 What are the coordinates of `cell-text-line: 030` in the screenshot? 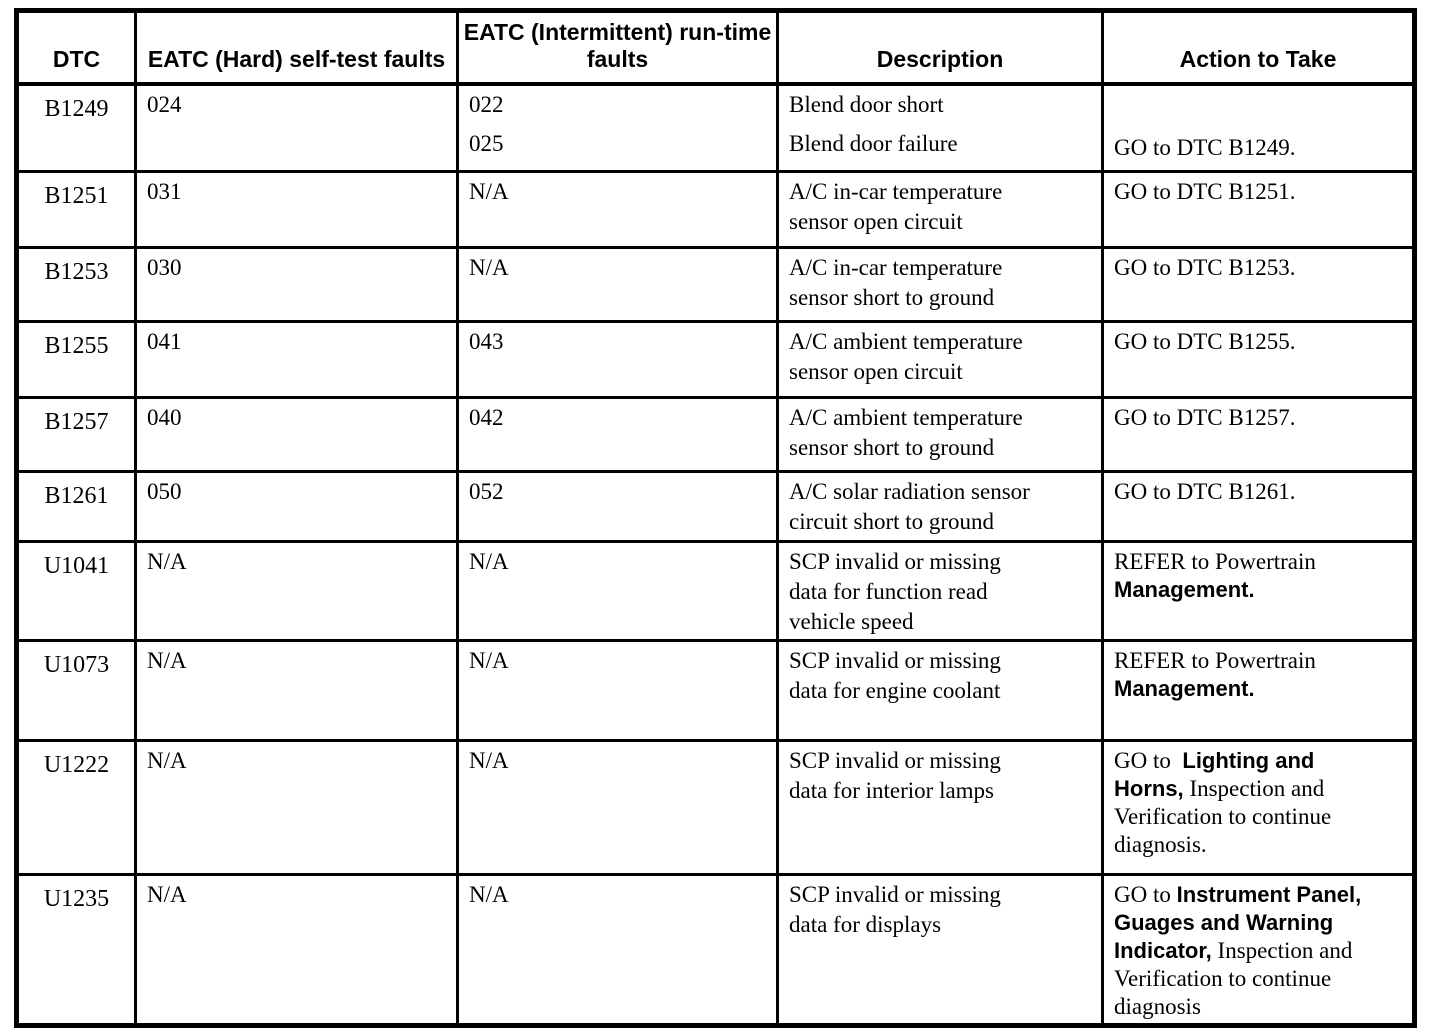 It's located at (164, 267).